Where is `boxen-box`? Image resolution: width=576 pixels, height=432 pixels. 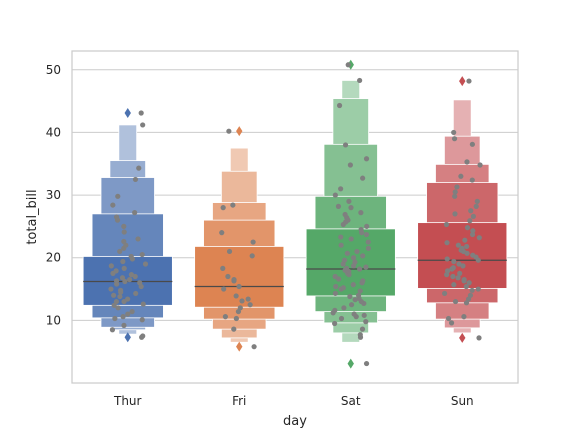 boxen-box is located at coordinates (239, 277).